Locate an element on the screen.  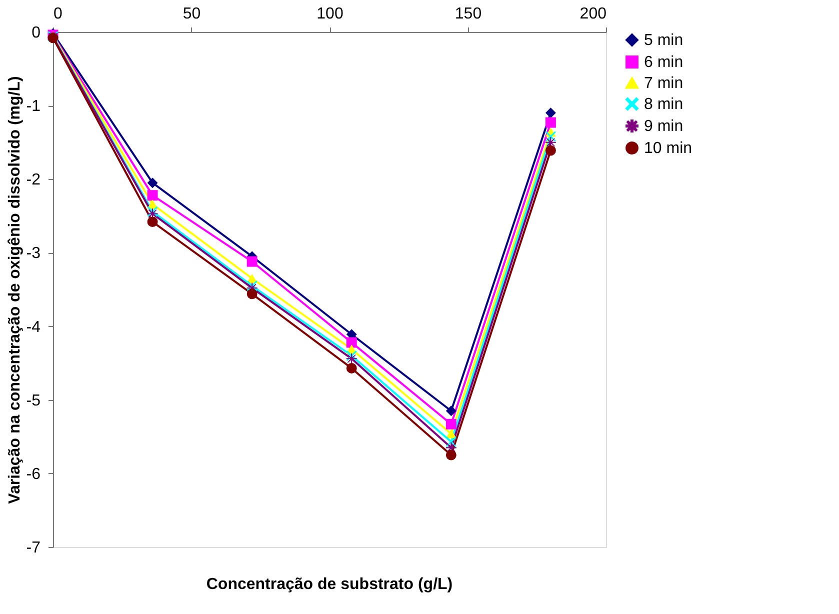
legend-label: 6 min is located at coordinates (664, 62).